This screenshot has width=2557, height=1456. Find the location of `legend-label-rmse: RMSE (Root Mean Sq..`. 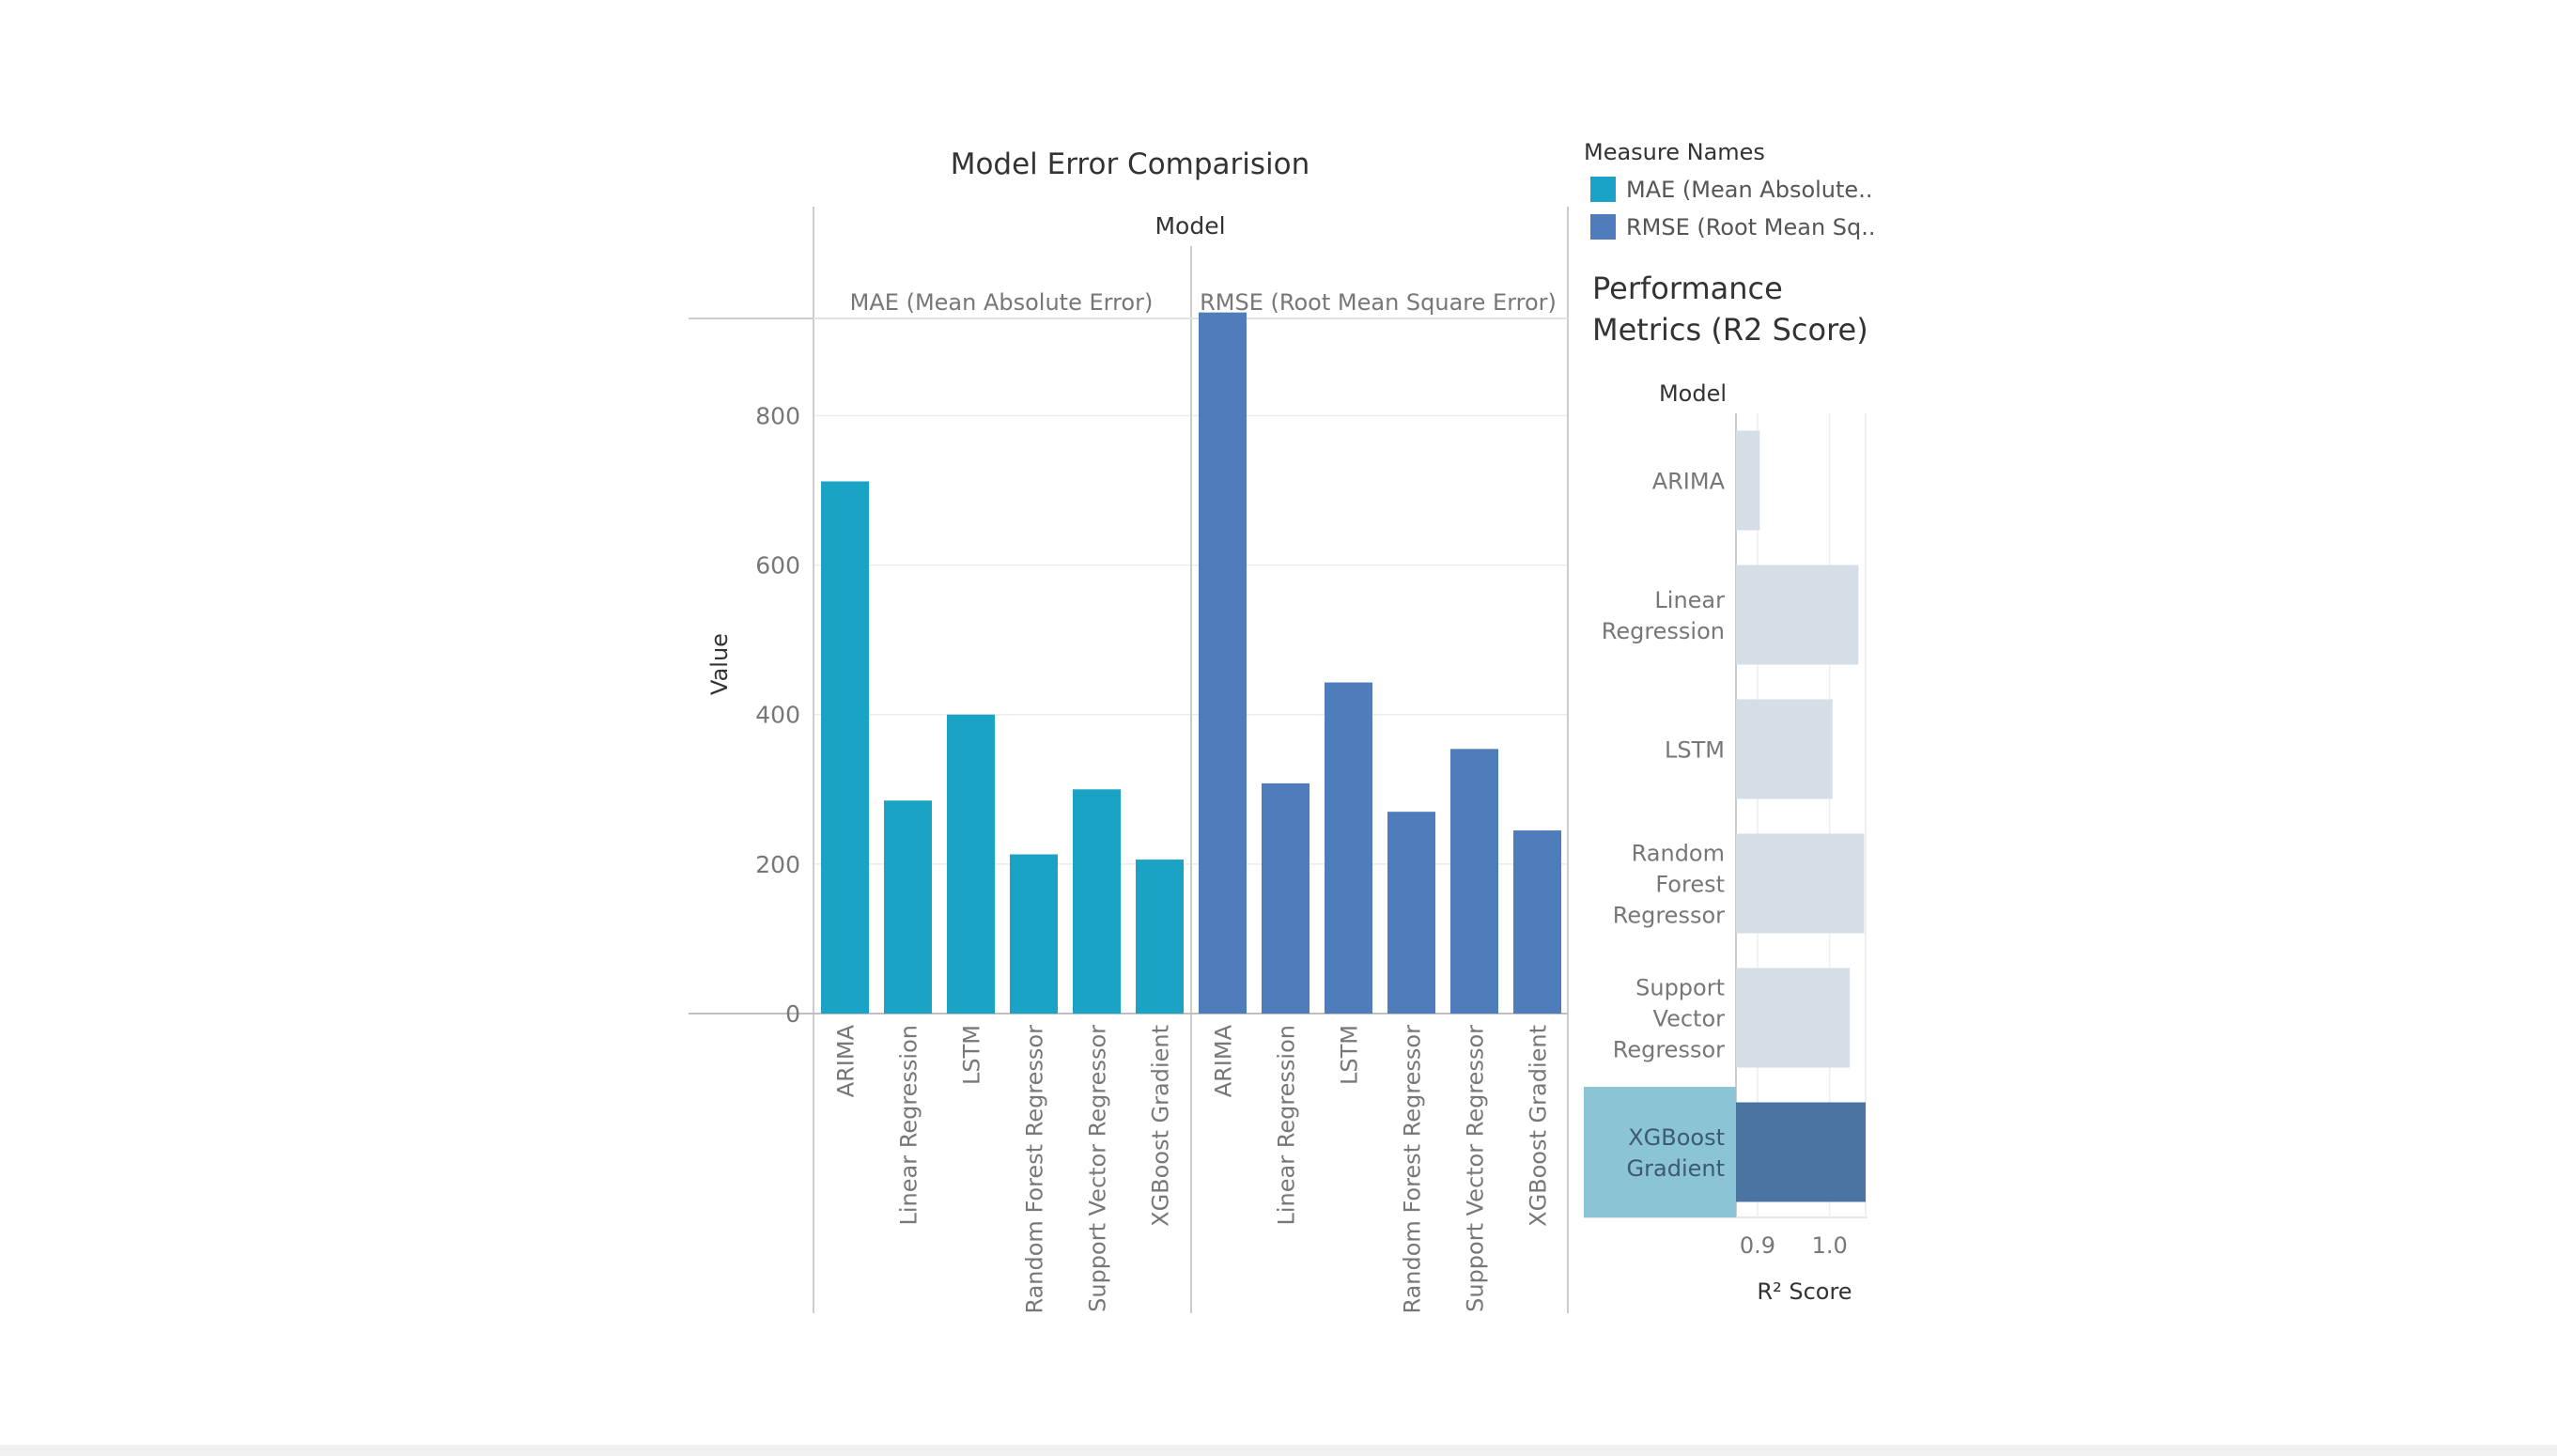

legend-label-rmse: RMSE (Root Mean Sq.. is located at coordinates (1751, 227).